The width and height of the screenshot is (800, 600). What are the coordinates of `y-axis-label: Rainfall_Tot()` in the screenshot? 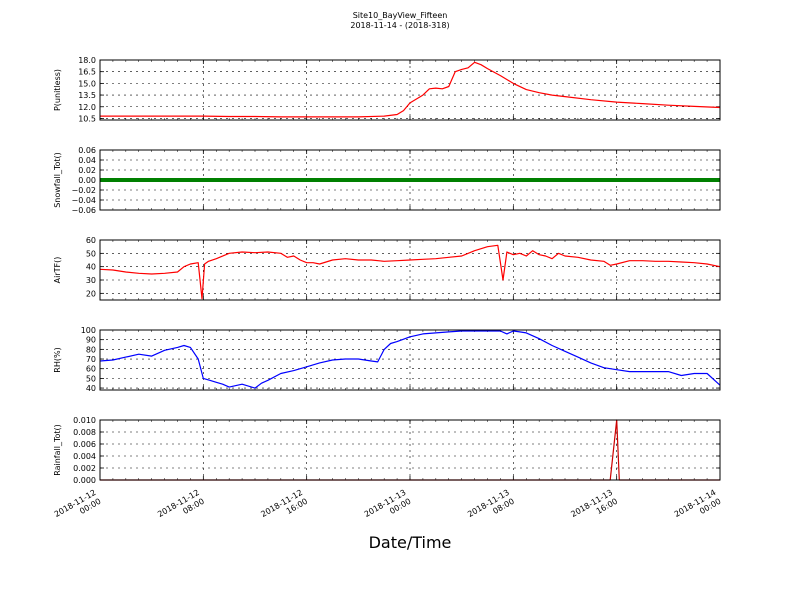 It's located at (57, 450).